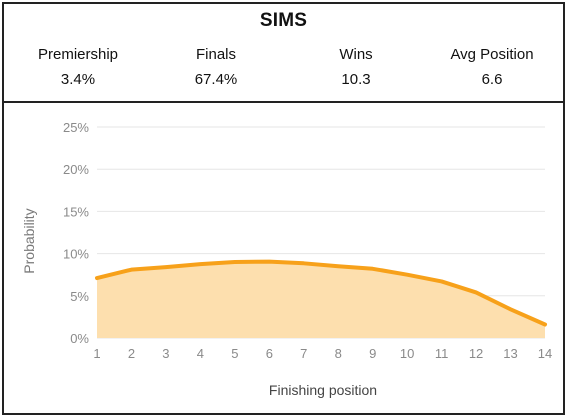 This screenshot has height=418, width=567. I want to click on x-tick-label: 3, so click(165, 353).